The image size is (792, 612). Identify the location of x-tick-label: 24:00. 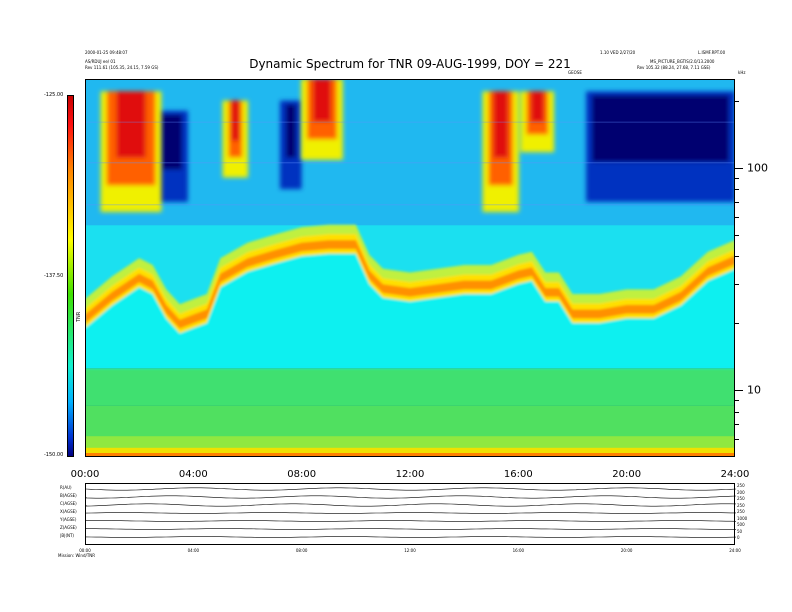
(735, 474).